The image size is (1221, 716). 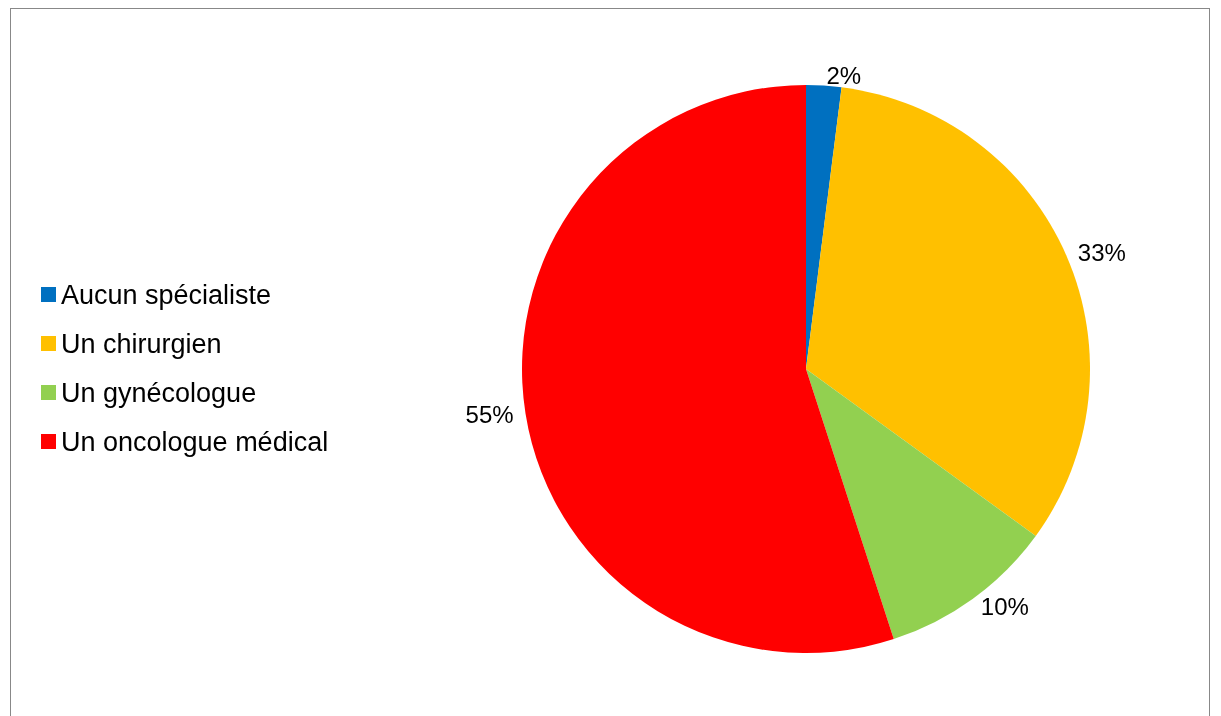 I want to click on legend-label: Un oncologue médical, so click(x=195, y=441).